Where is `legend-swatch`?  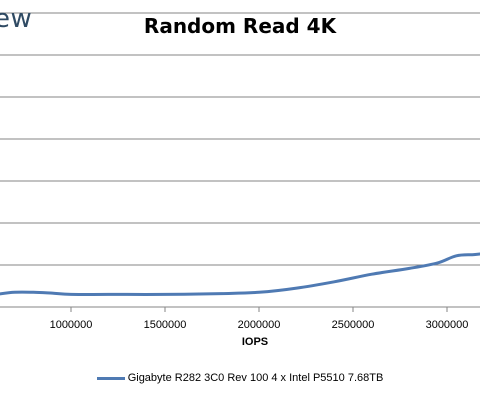
legend-swatch is located at coordinates (110, 378).